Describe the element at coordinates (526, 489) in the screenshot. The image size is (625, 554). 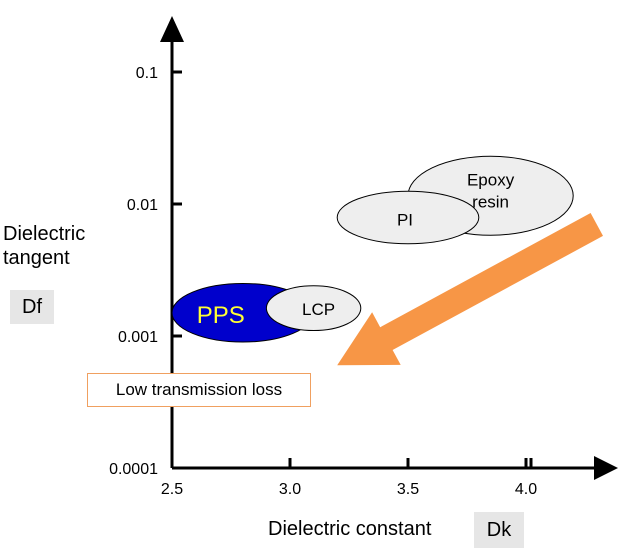
I see `x-tick-label: 4.0` at that location.